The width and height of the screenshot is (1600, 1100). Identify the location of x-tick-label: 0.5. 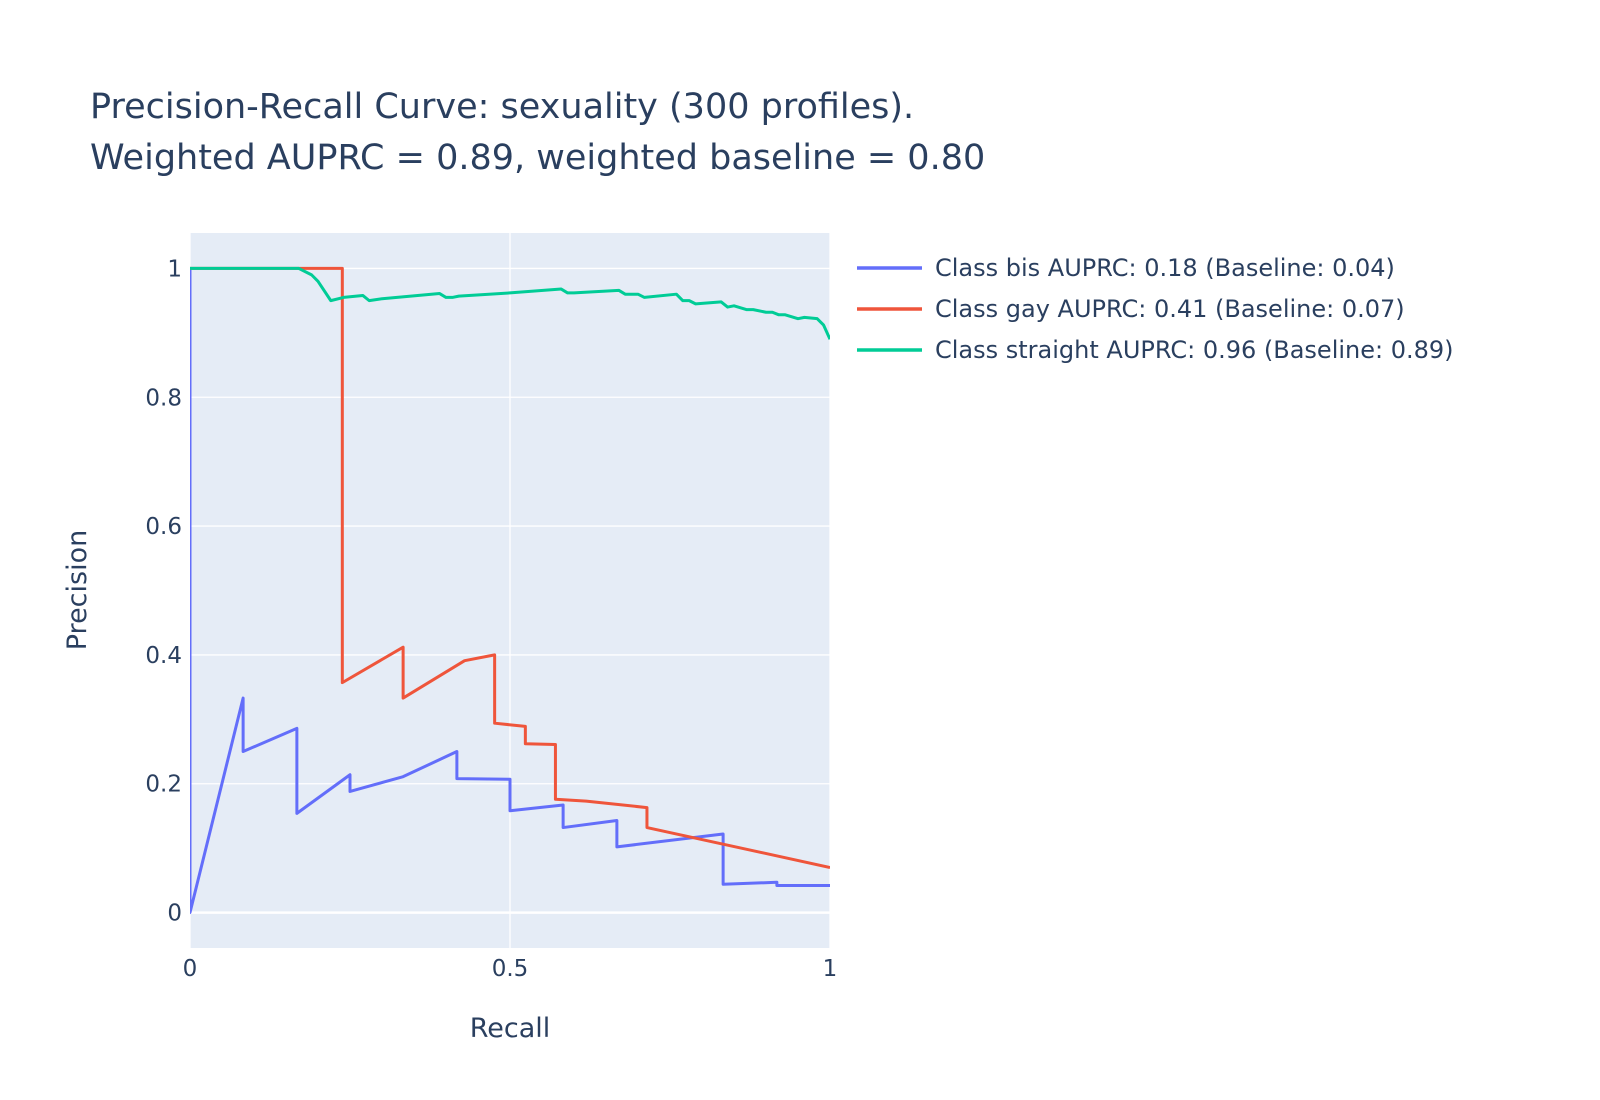
(510, 969).